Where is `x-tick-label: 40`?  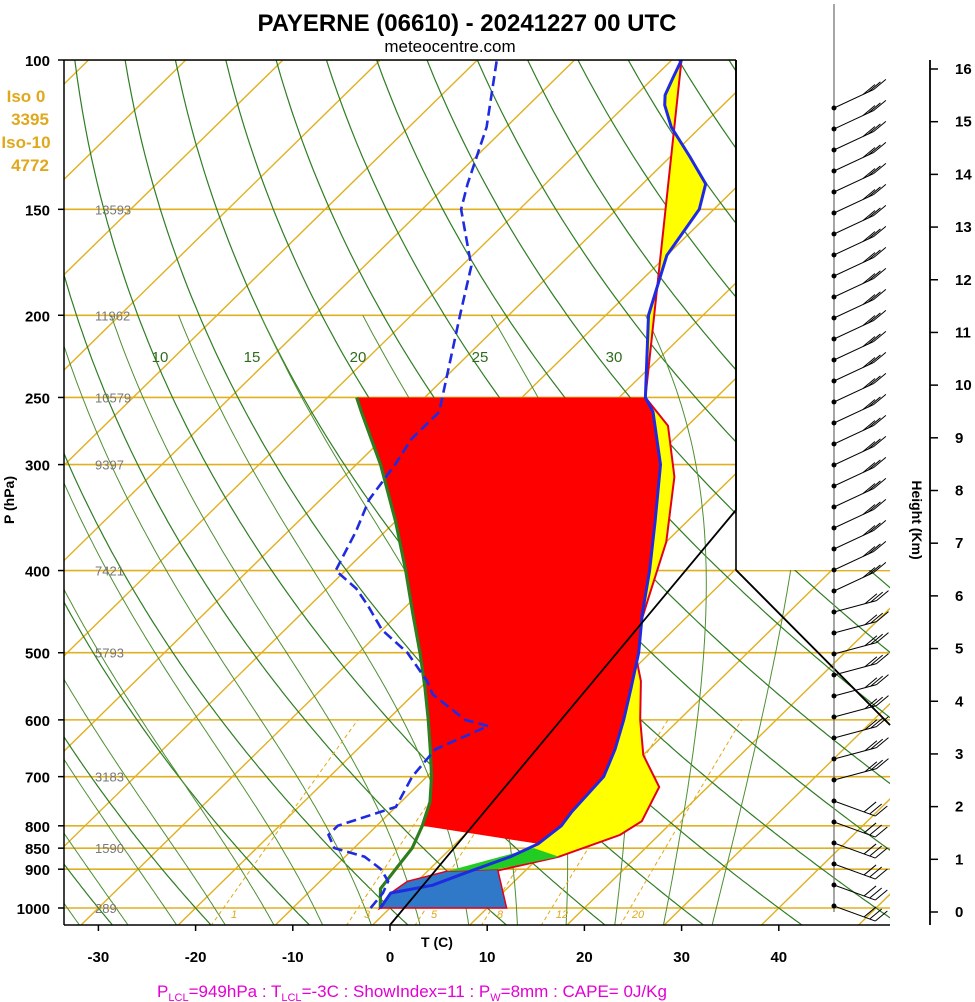 x-tick-label: 40 is located at coordinates (778, 957).